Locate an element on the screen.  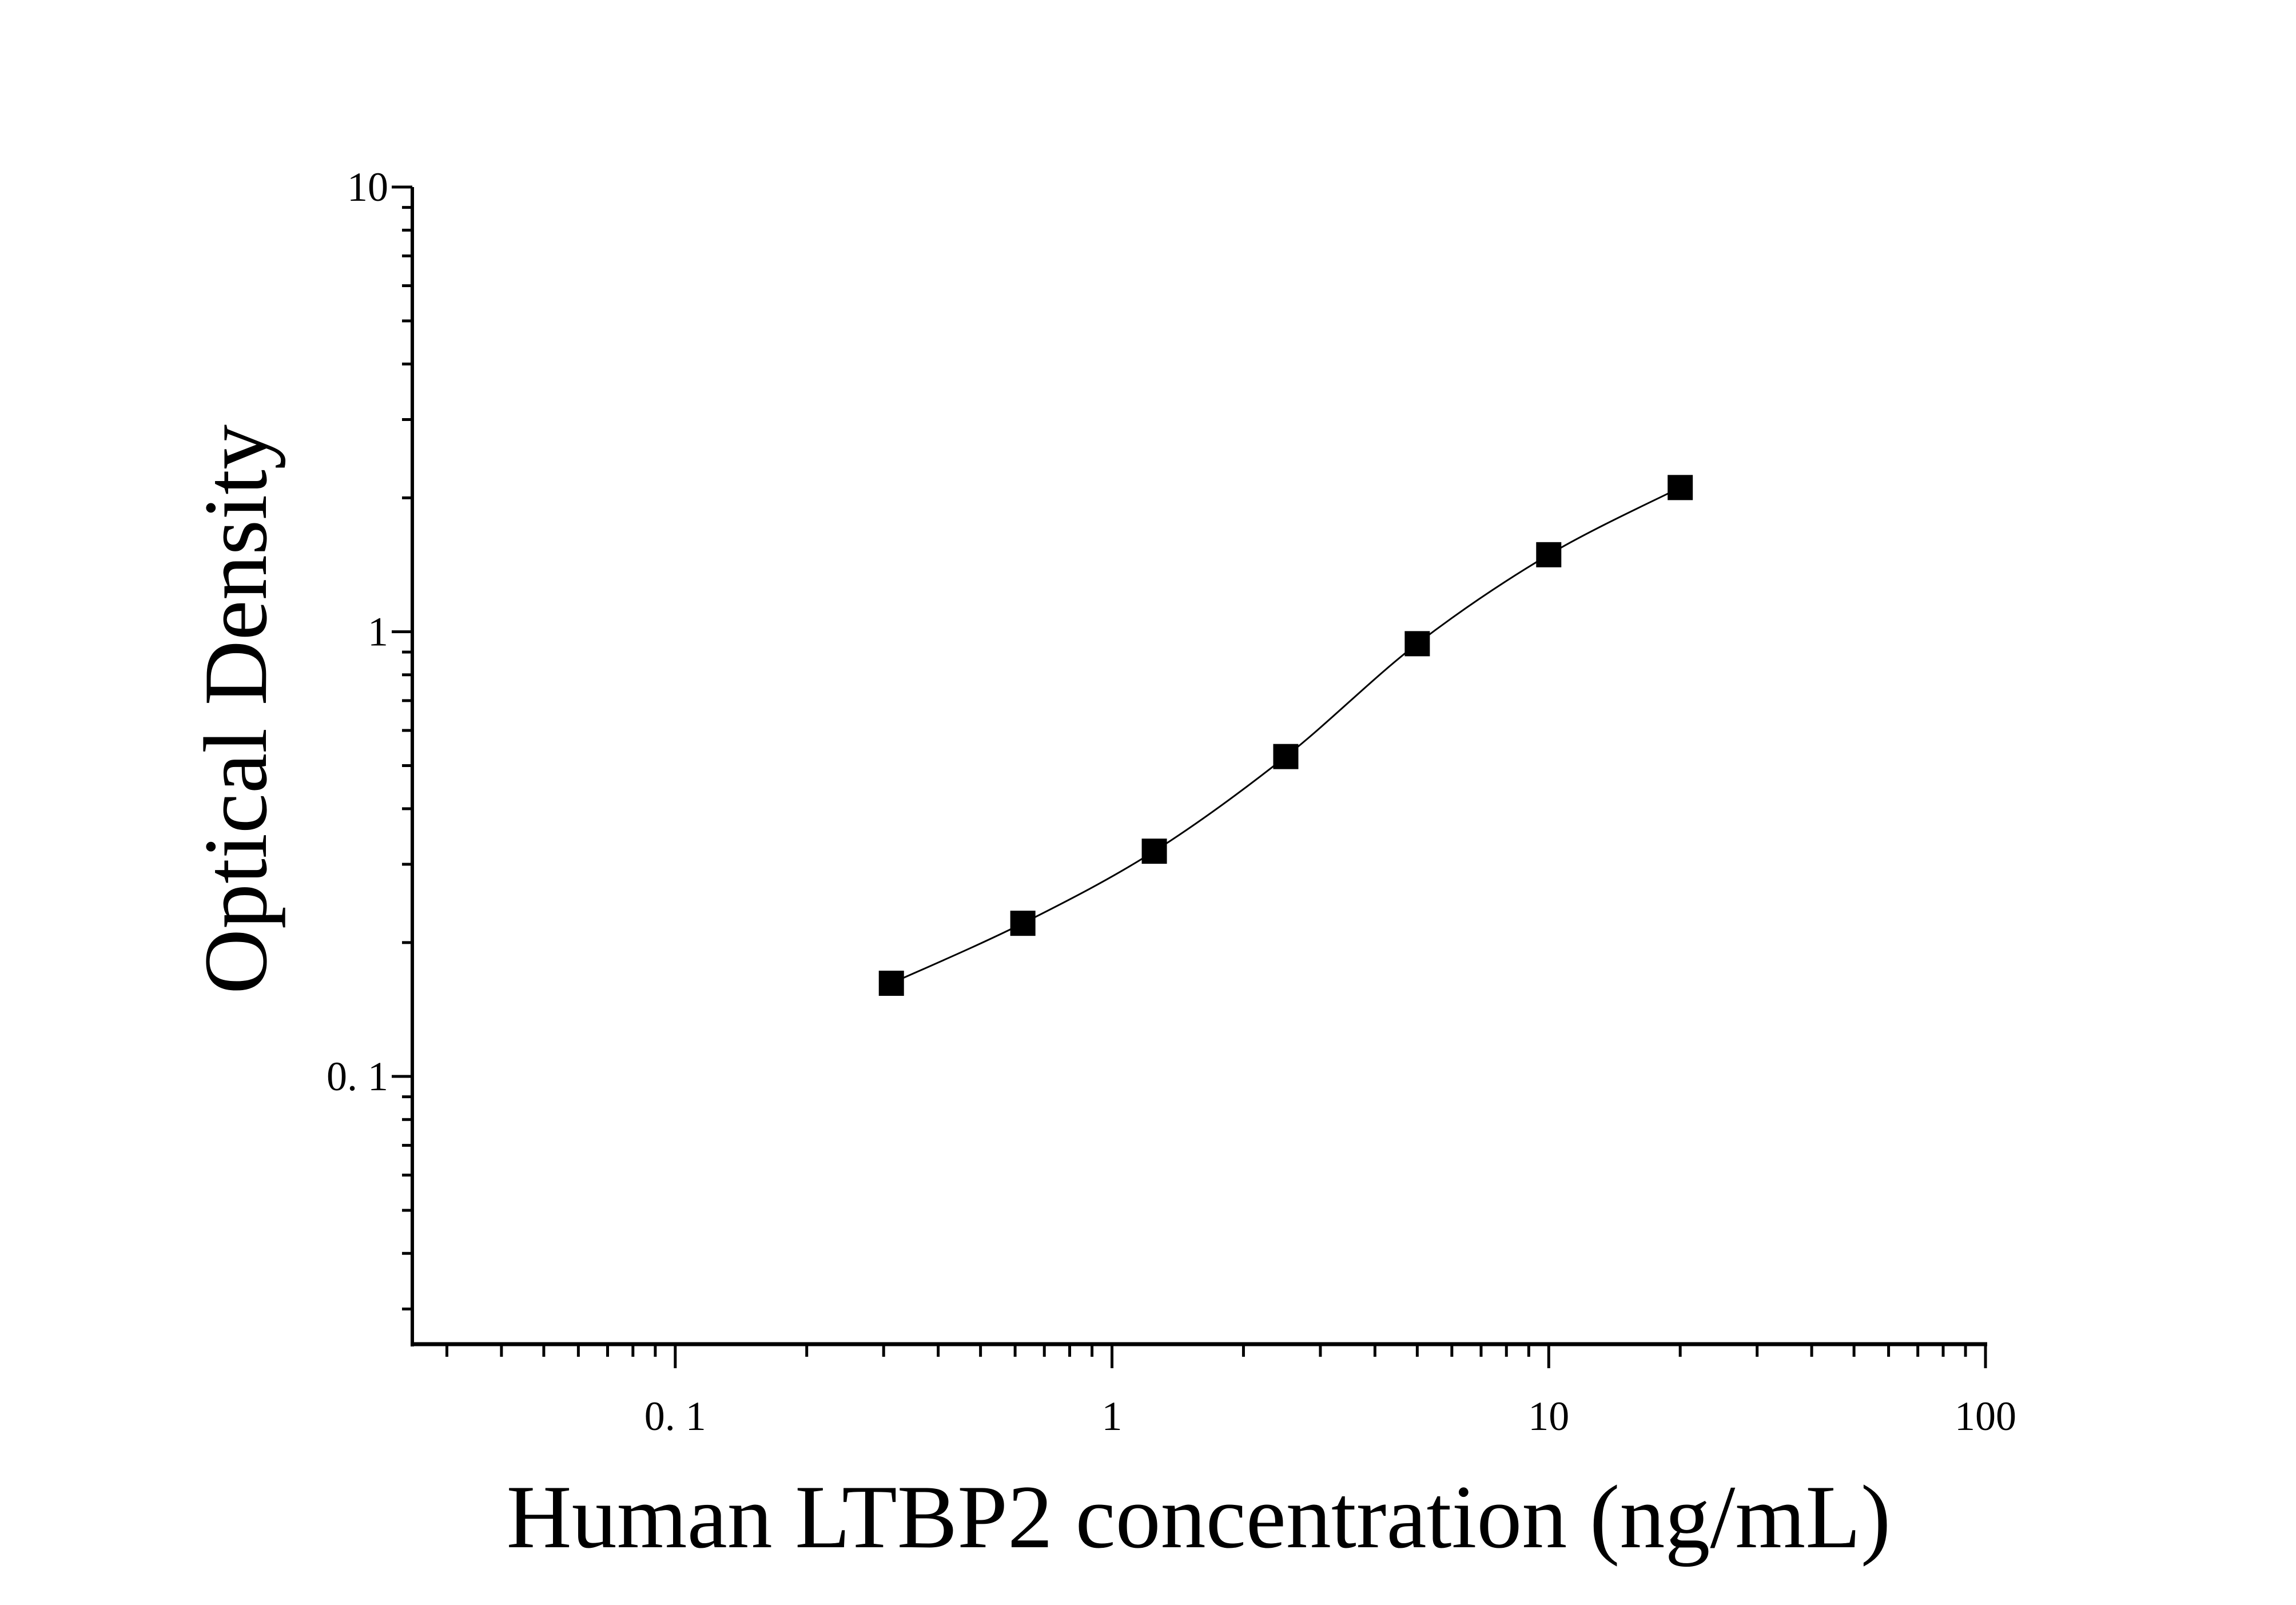
x-axis-title: Human LTBP2 concentration (ng/mL) is located at coordinates (1199, 1517).